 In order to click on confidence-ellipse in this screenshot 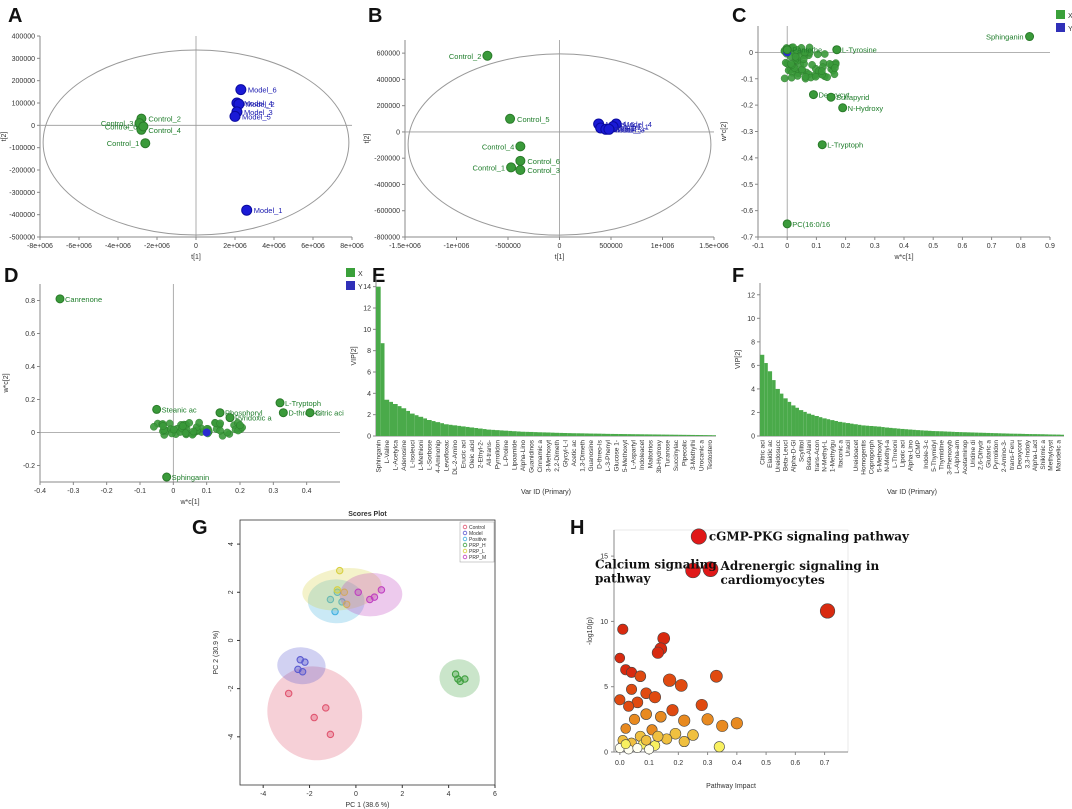, I will do `click(559, 144)`.